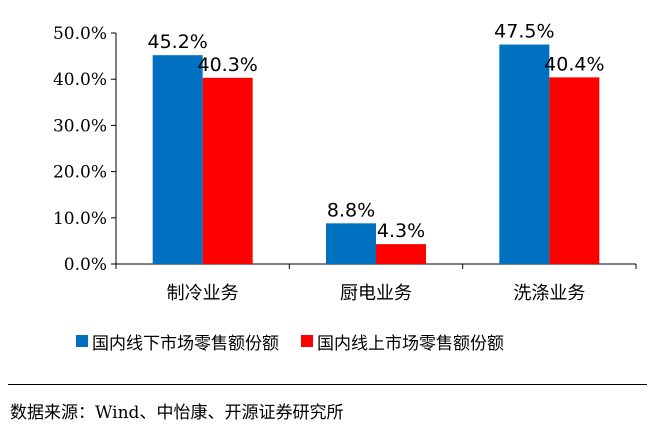 This screenshot has width=655, height=434. I want to click on data-label: 4.3%, so click(401, 231).